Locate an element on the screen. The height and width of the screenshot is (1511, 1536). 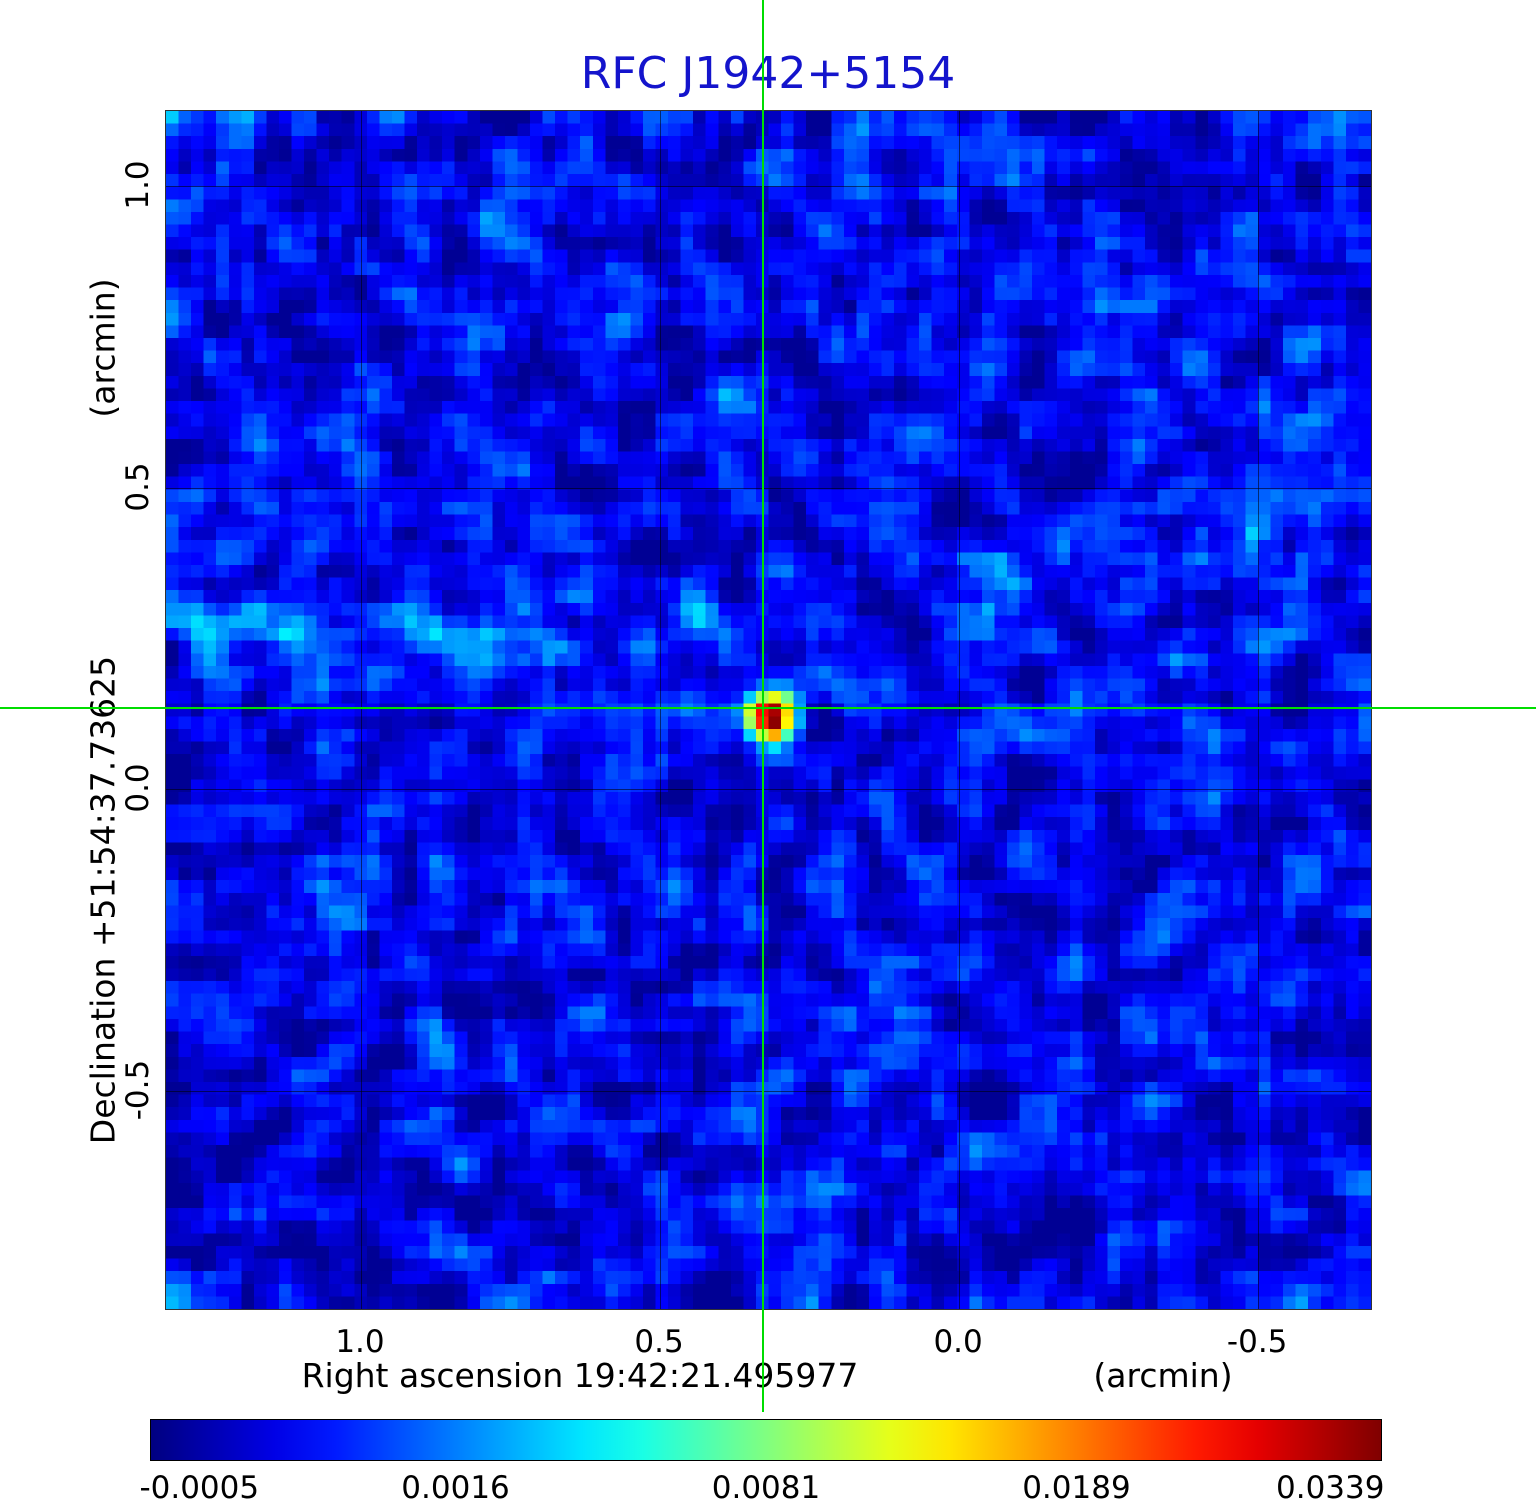
y-tick-label: 0.5 is located at coordinates (138, 487).